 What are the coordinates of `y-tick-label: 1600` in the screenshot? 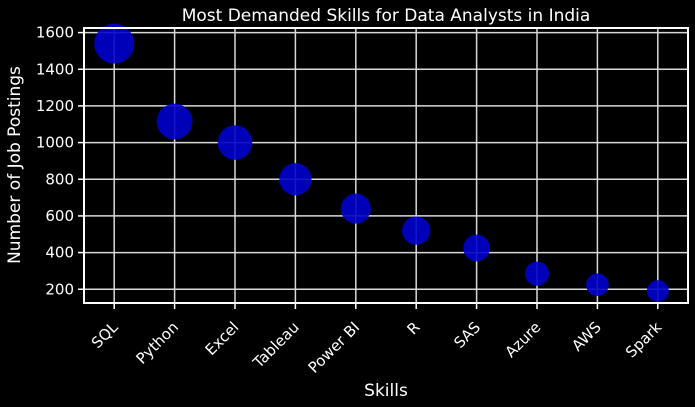 It's located at (55, 33).